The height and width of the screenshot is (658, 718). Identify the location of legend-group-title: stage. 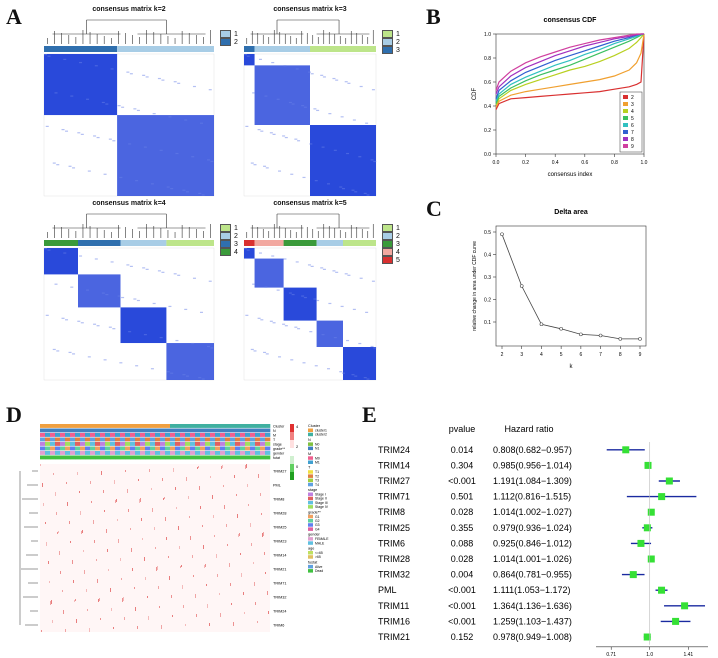
(312, 490).